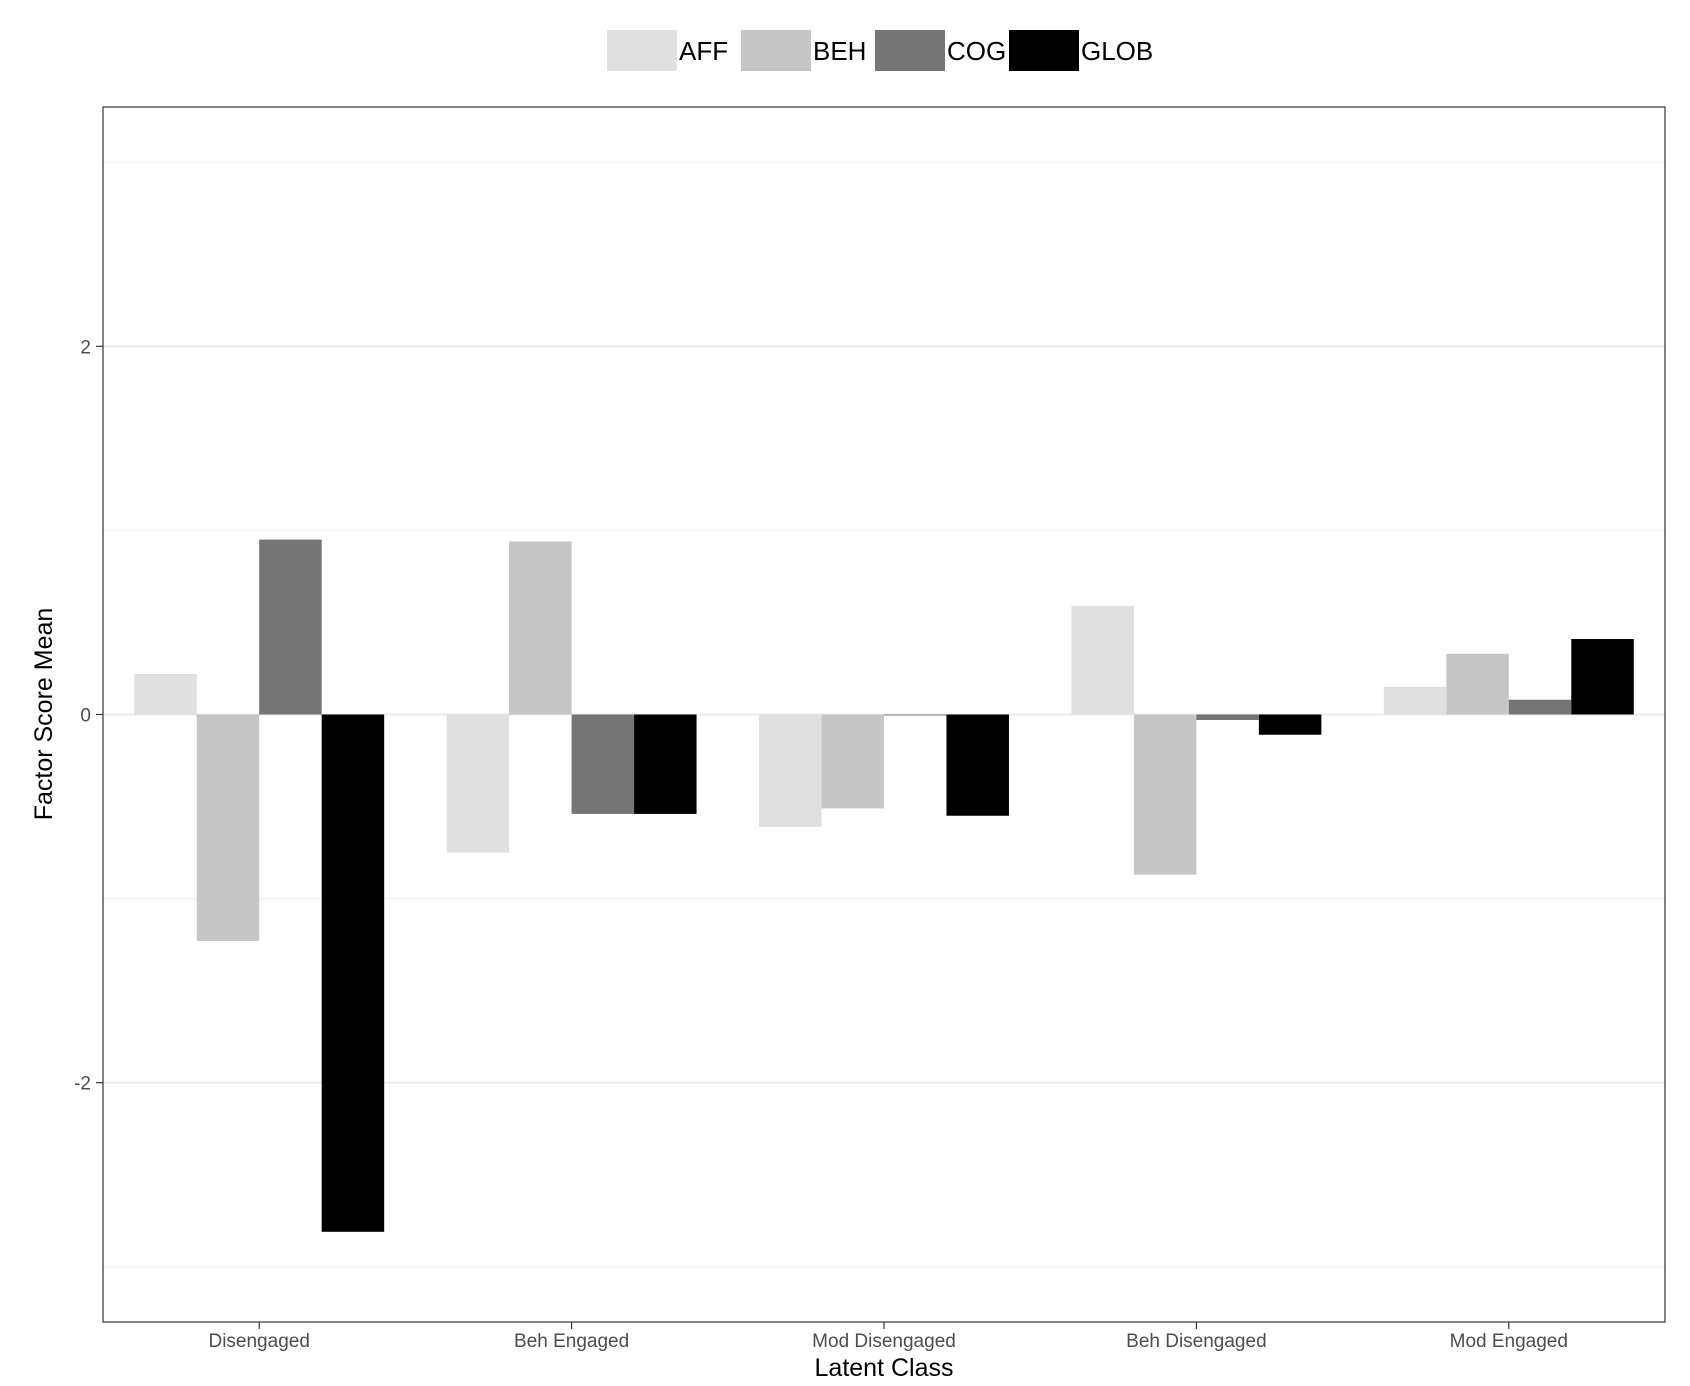 The width and height of the screenshot is (1690, 1386). What do you see at coordinates (852, 761) in the screenshot?
I see `bar-beh-mod-disengaged` at bounding box center [852, 761].